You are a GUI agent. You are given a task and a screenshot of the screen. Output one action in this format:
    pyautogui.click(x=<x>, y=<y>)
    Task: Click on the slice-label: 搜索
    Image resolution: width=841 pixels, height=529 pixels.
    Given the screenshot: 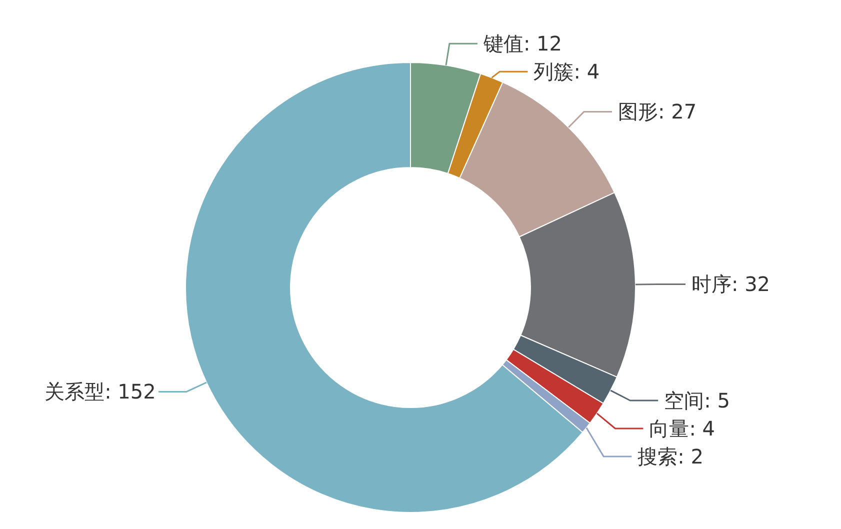 What is the action you would take?
    pyautogui.click(x=658, y=456)
    